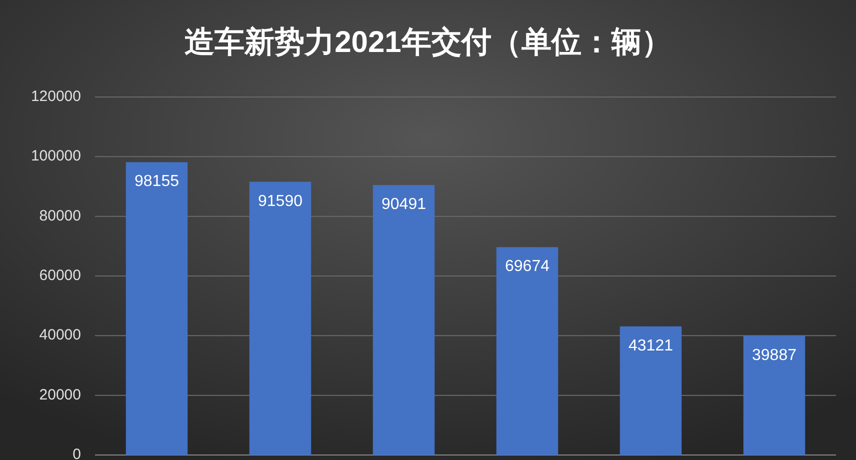  I want to click on data-label: 91590, so click(280, 201).